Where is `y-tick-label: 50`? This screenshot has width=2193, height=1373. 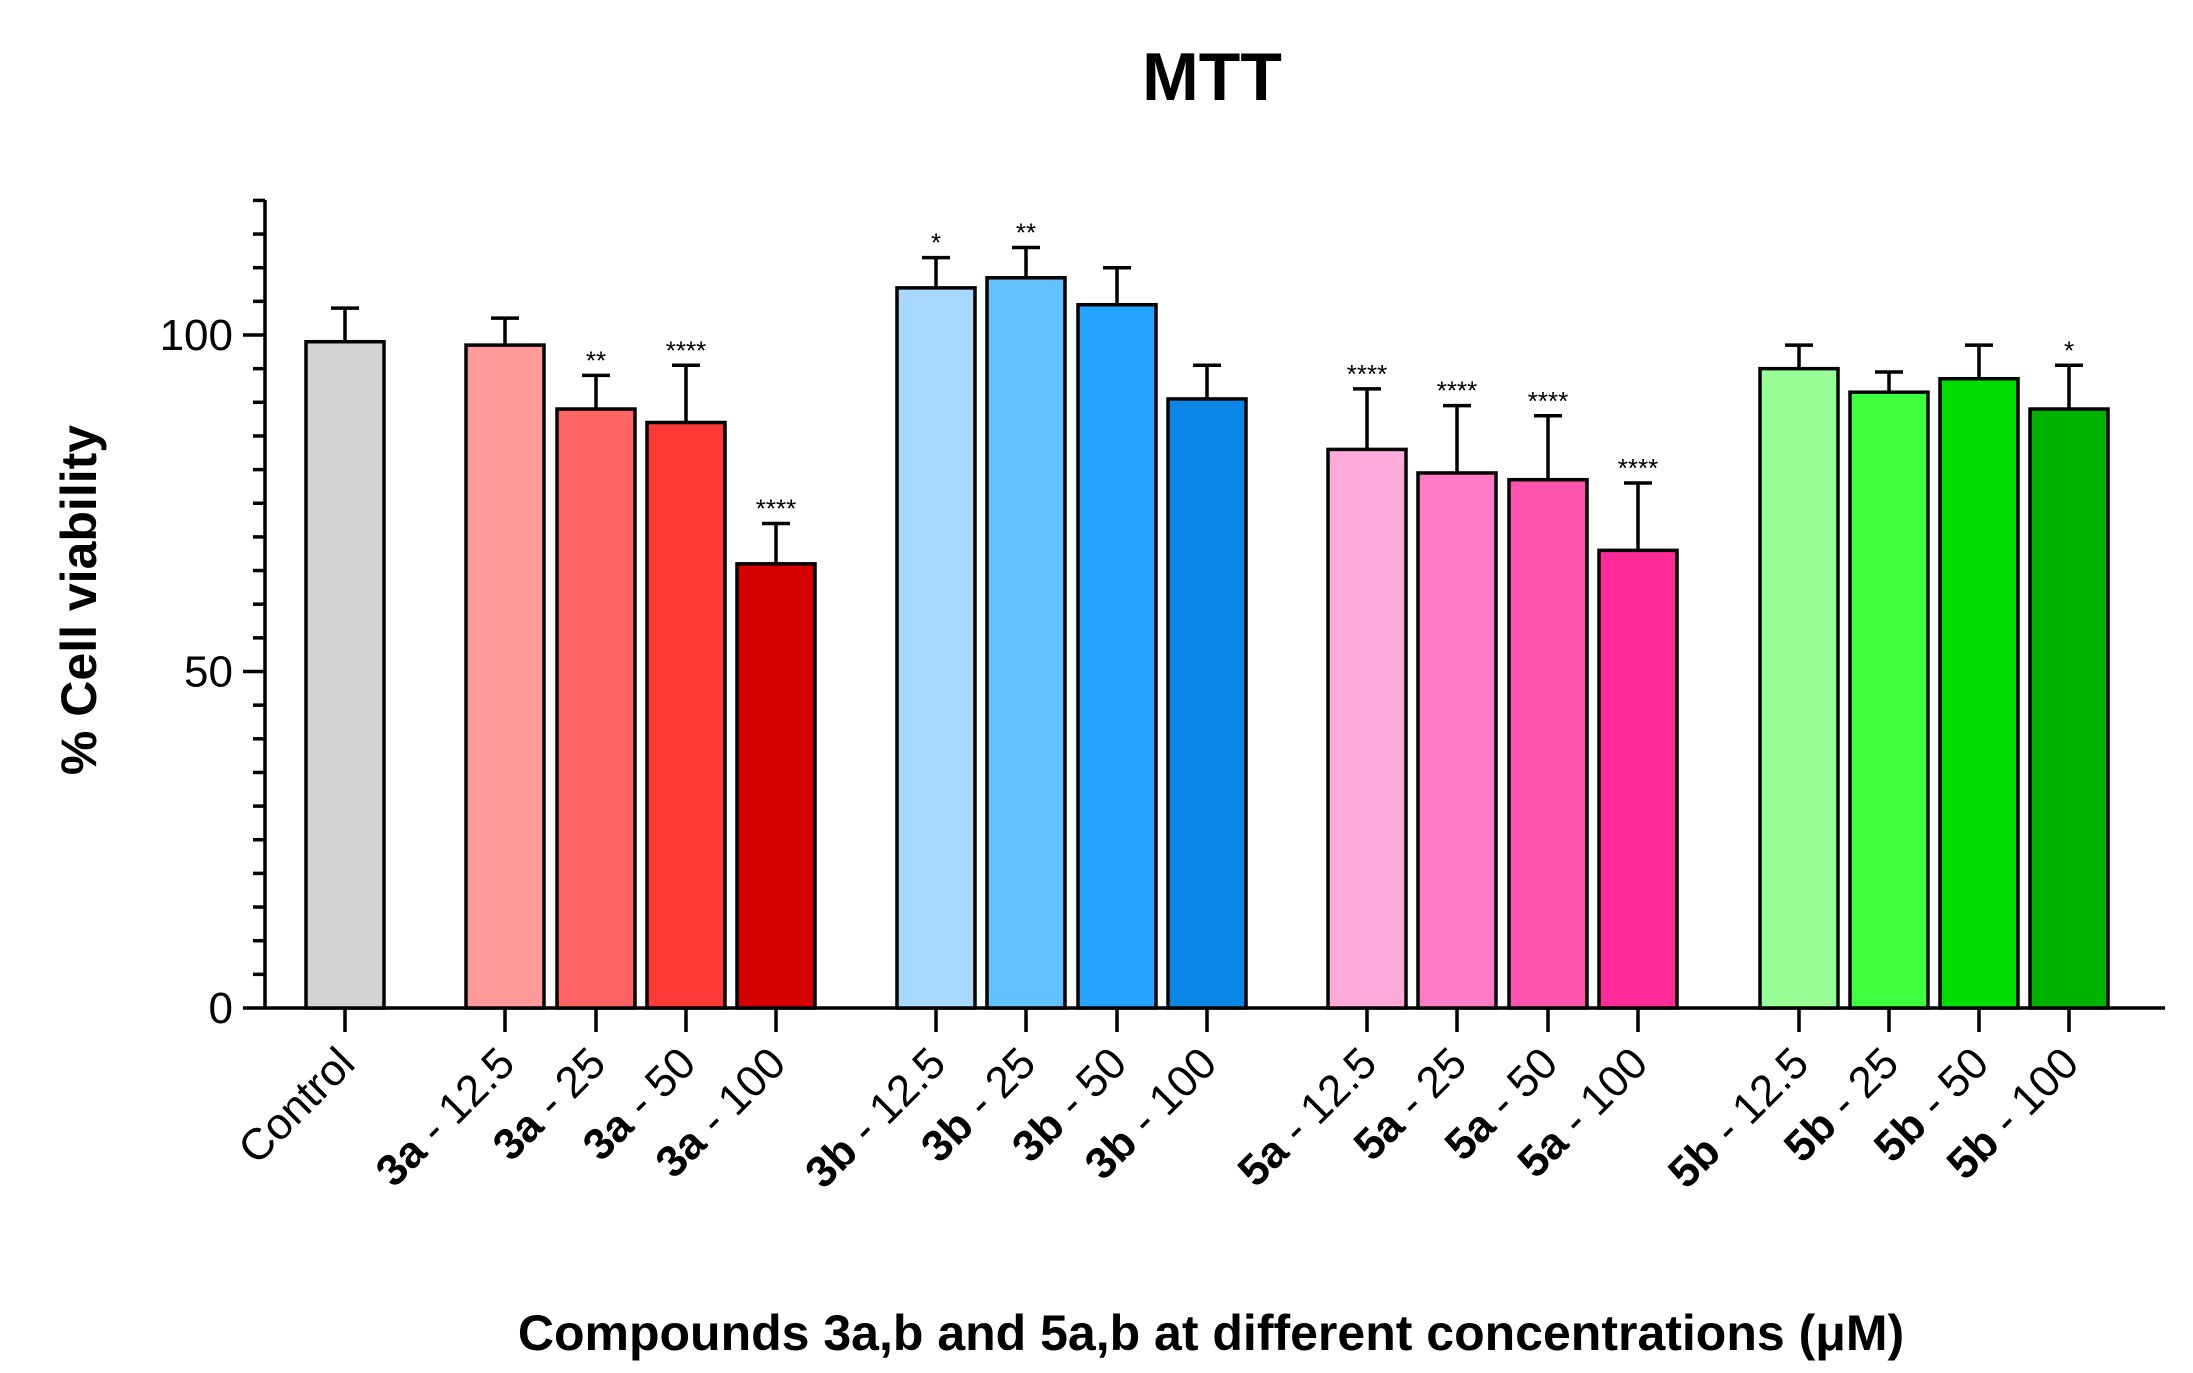 y-tick-label: 50 is located at coordinates (208, 672).